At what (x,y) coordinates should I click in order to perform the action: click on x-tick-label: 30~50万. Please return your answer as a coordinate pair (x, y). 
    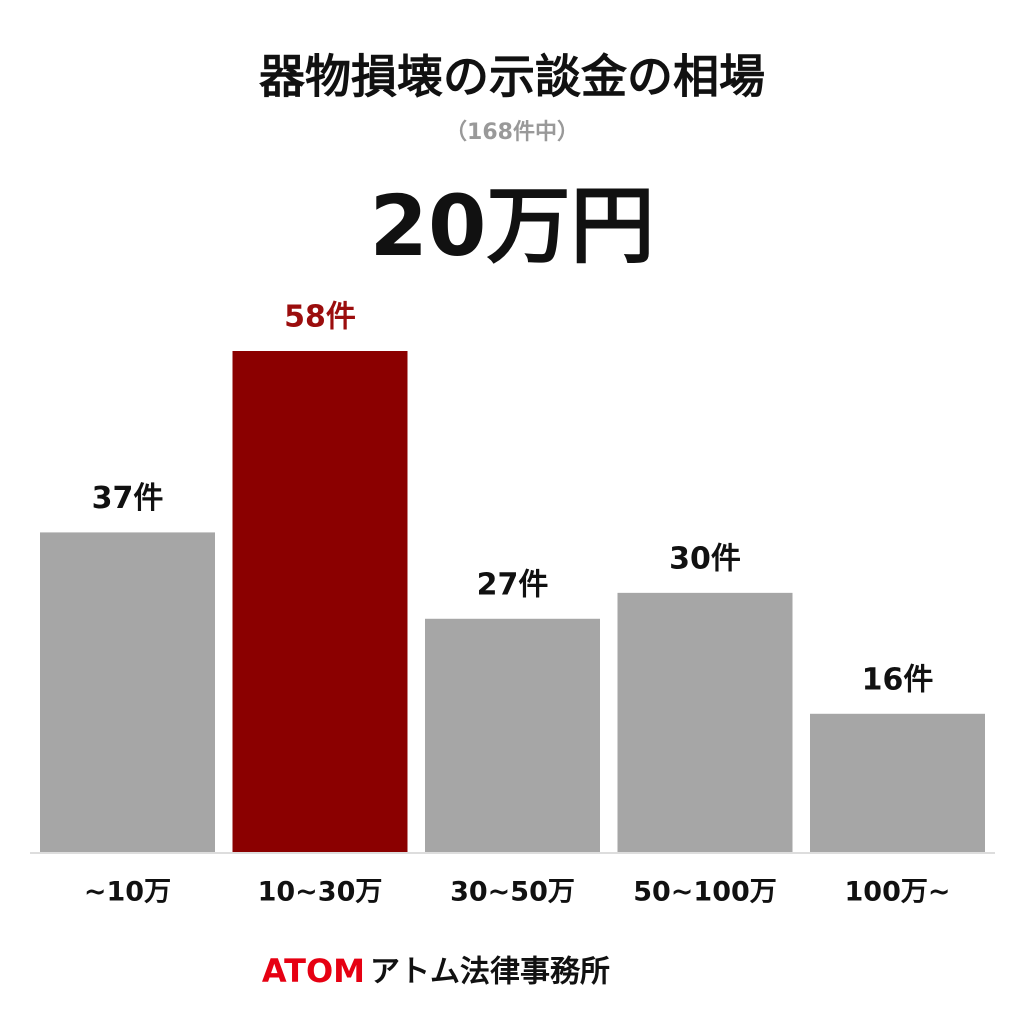
    Looking at the image, I should click on (512, 892).